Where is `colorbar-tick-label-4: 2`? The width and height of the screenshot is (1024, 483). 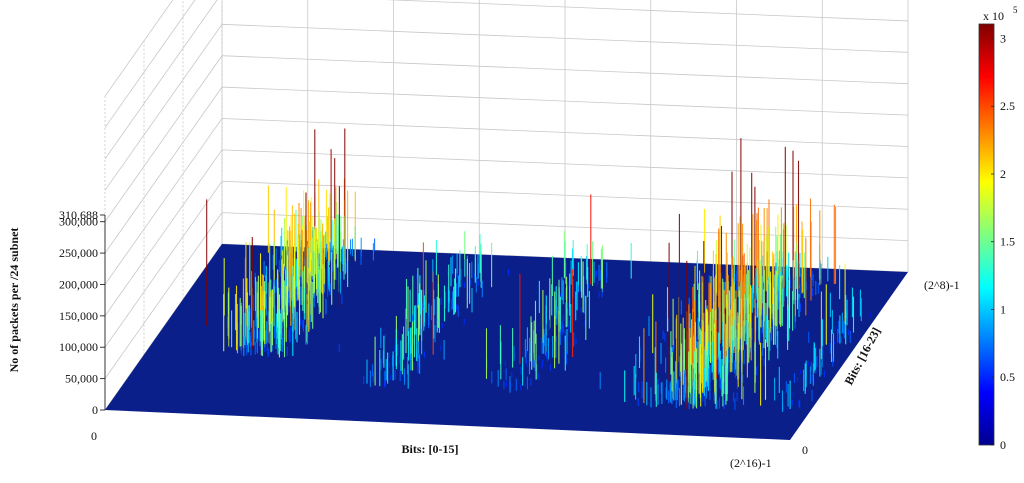
colorbar-tick-label-4: 2 is located at coordinates (1003, 174).